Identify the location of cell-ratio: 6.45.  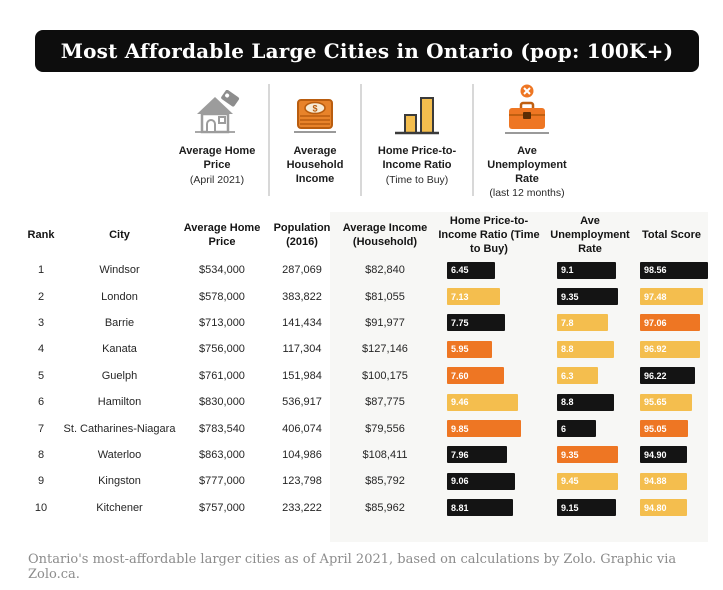
(489, 270).